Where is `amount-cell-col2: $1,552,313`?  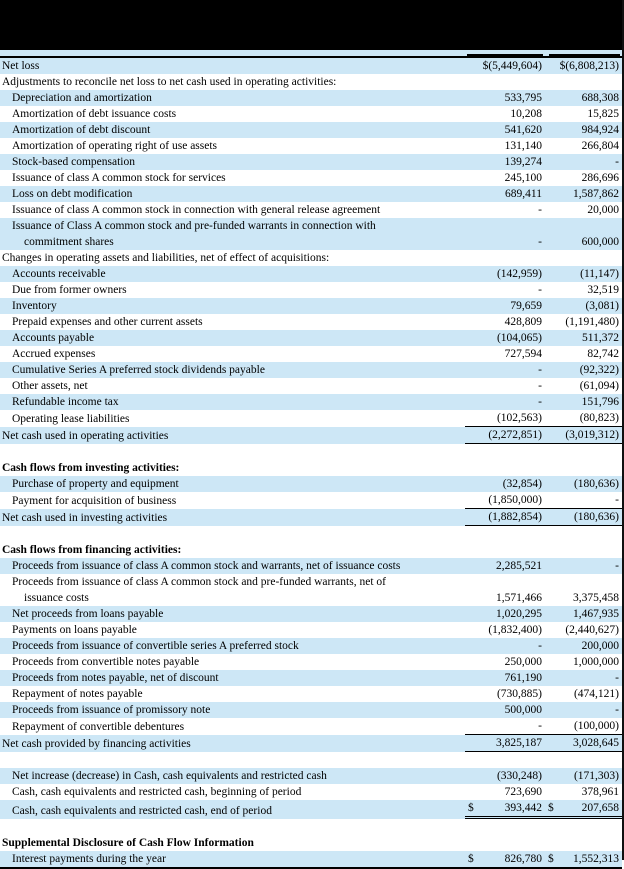
amount-cell-col2: $1,552,313 is located at coordinates (583, 859).